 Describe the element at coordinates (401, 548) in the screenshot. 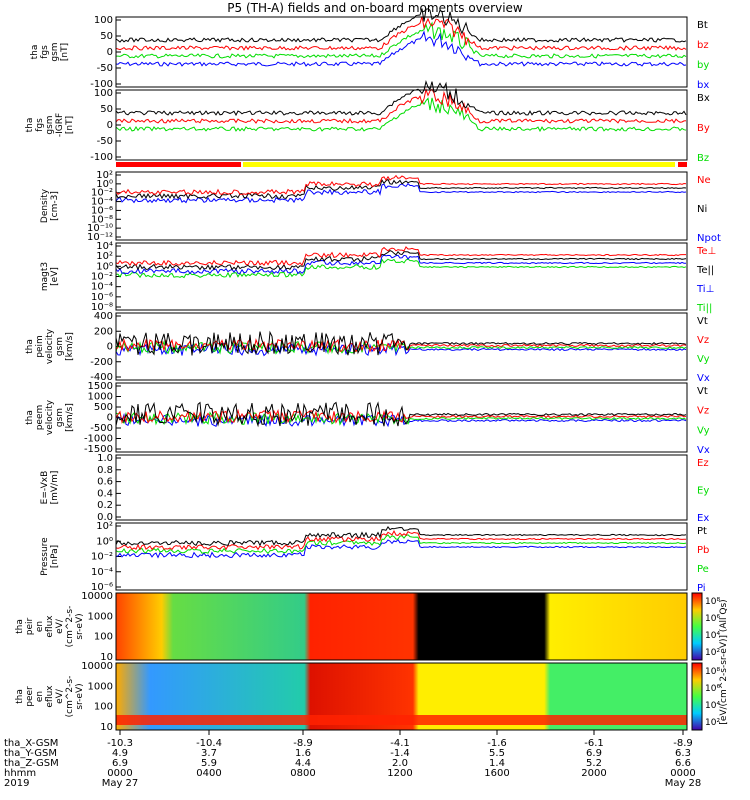

I see `series-line-Pi` at that location.